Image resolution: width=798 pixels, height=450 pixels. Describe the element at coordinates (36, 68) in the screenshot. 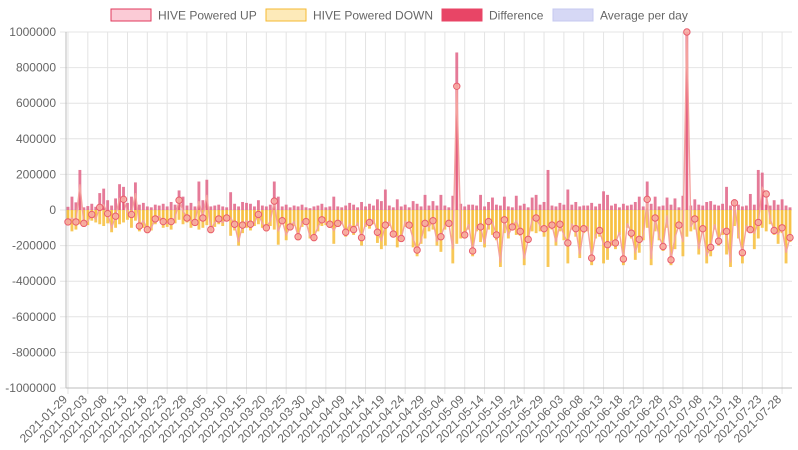

I see `y-tick-label: 800000` at that location.